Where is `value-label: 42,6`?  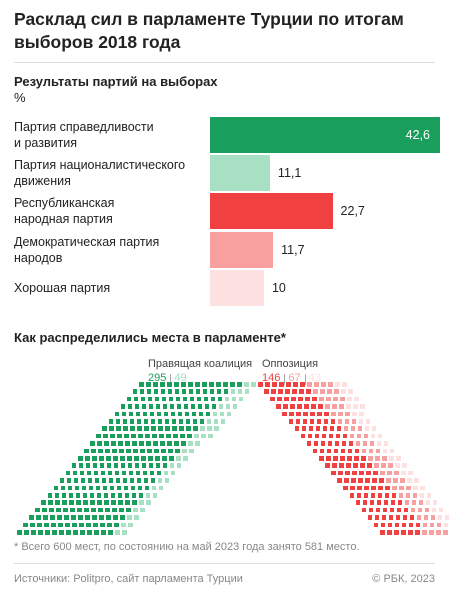 value-label: 42,6 is located at coordinates (417, 135).